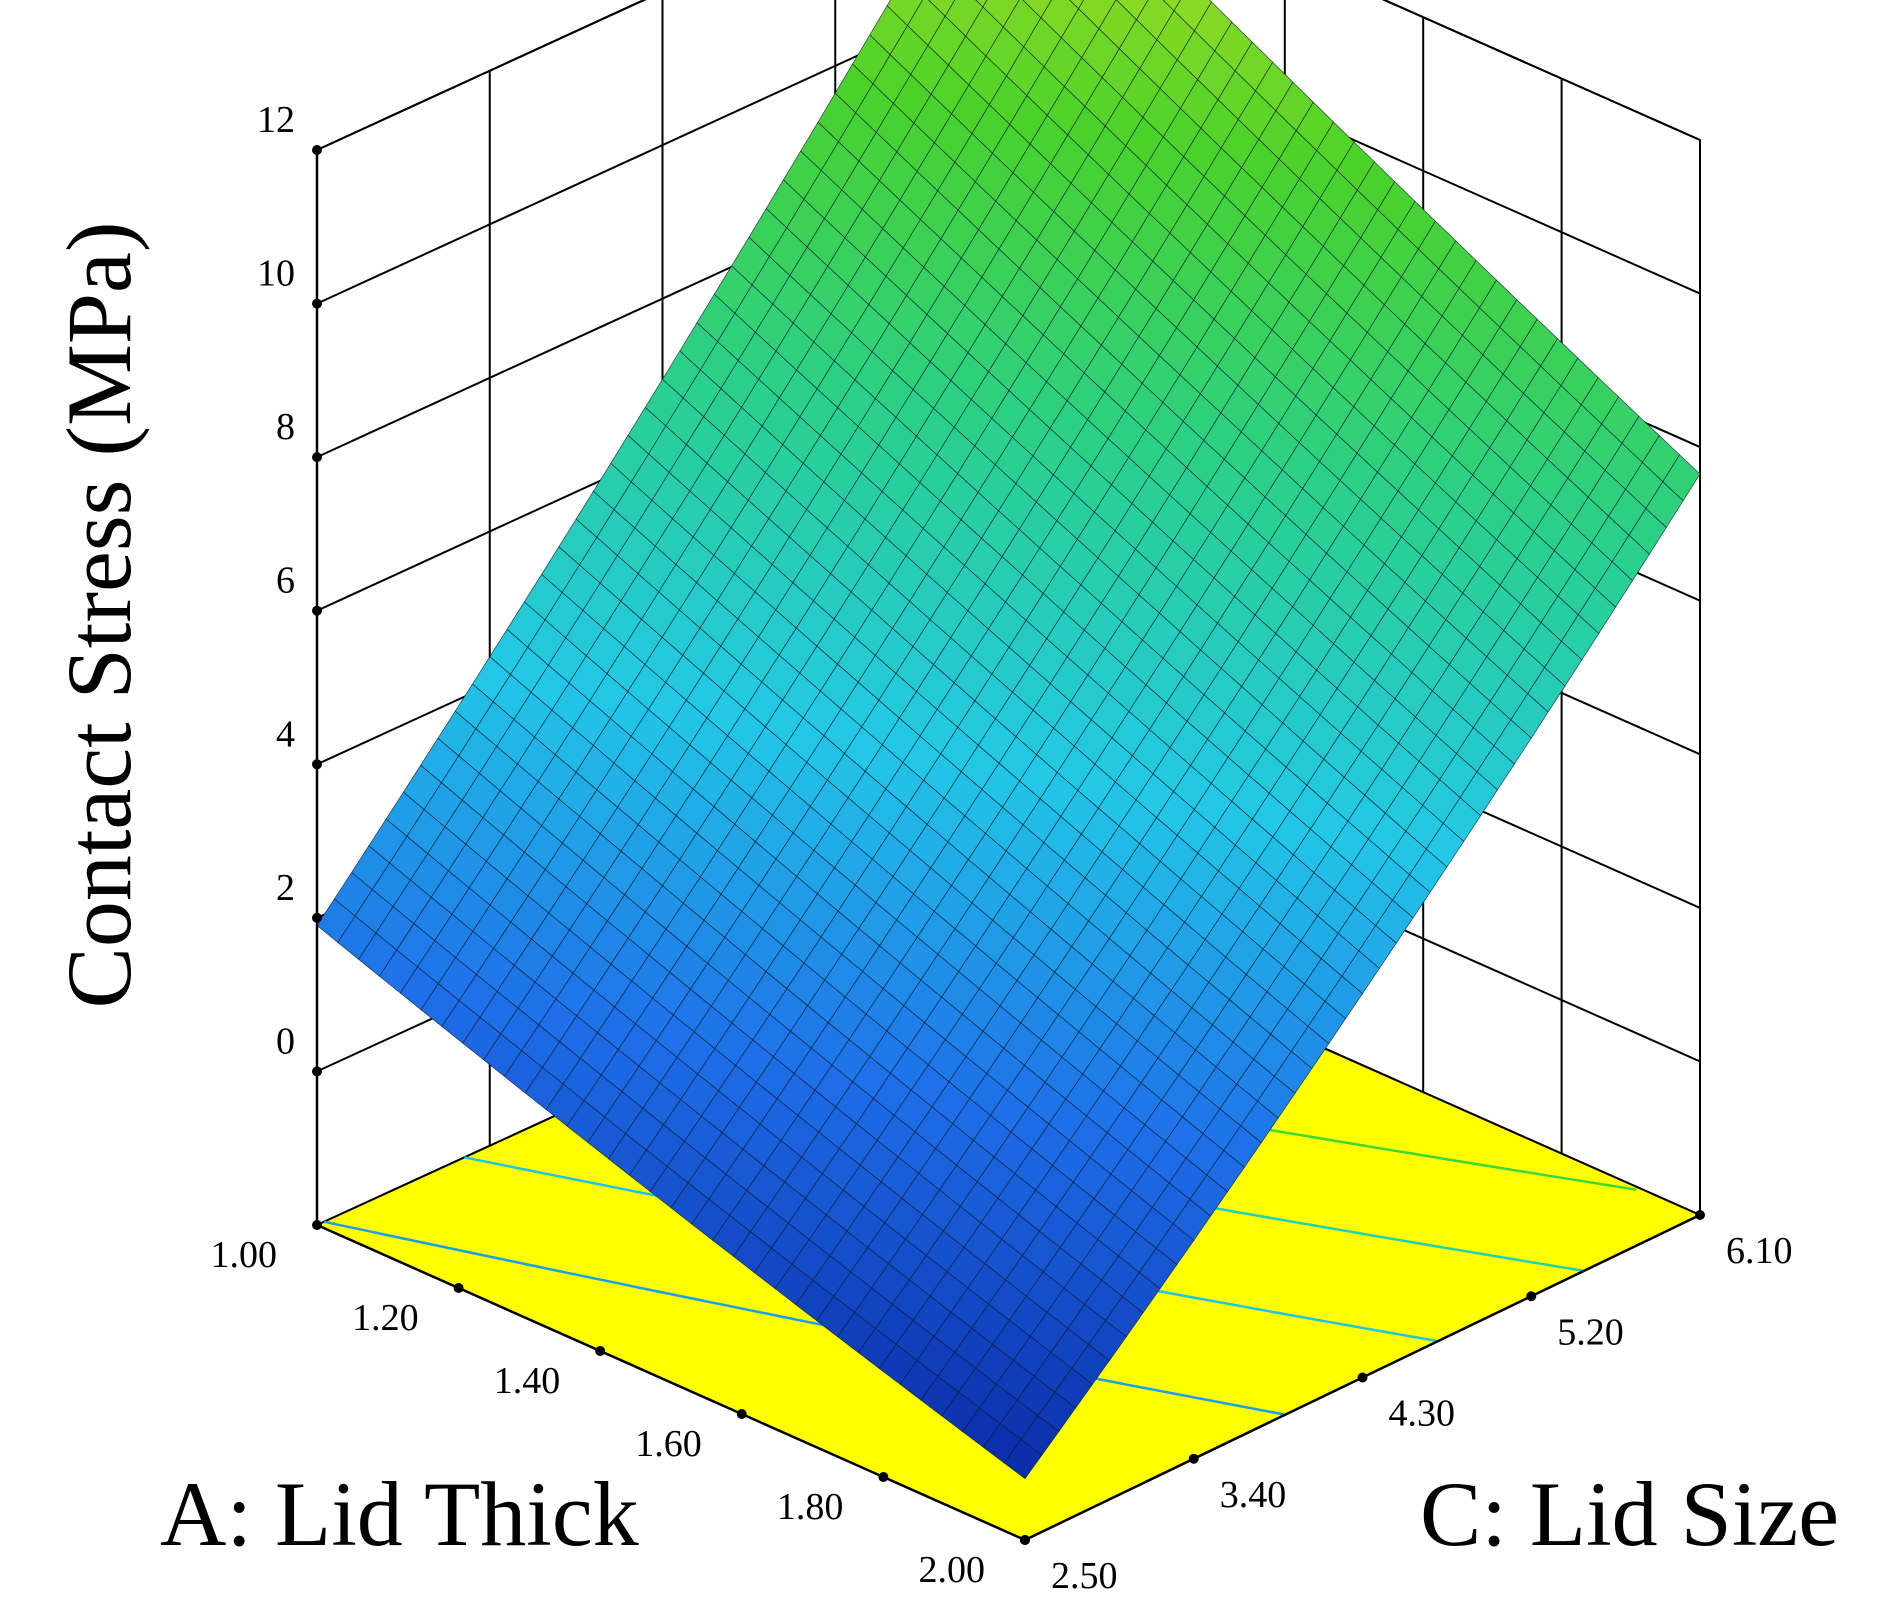 The image size is (1896, 1602). I want to click on y-axis-title: C: Lid Size, so click(1629, 1514).